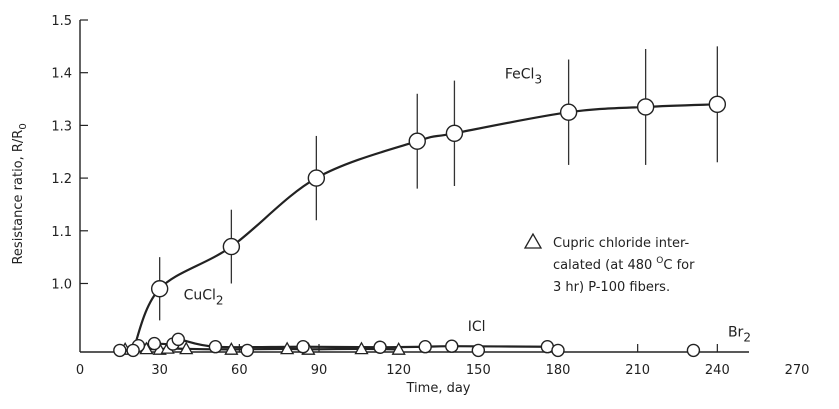 This screenshot has width=839, height=409. What do you see at coordinates (61, 21) in the screenshot?
I see `y-tick-label: 1.5` at bounding box center [61, 21].